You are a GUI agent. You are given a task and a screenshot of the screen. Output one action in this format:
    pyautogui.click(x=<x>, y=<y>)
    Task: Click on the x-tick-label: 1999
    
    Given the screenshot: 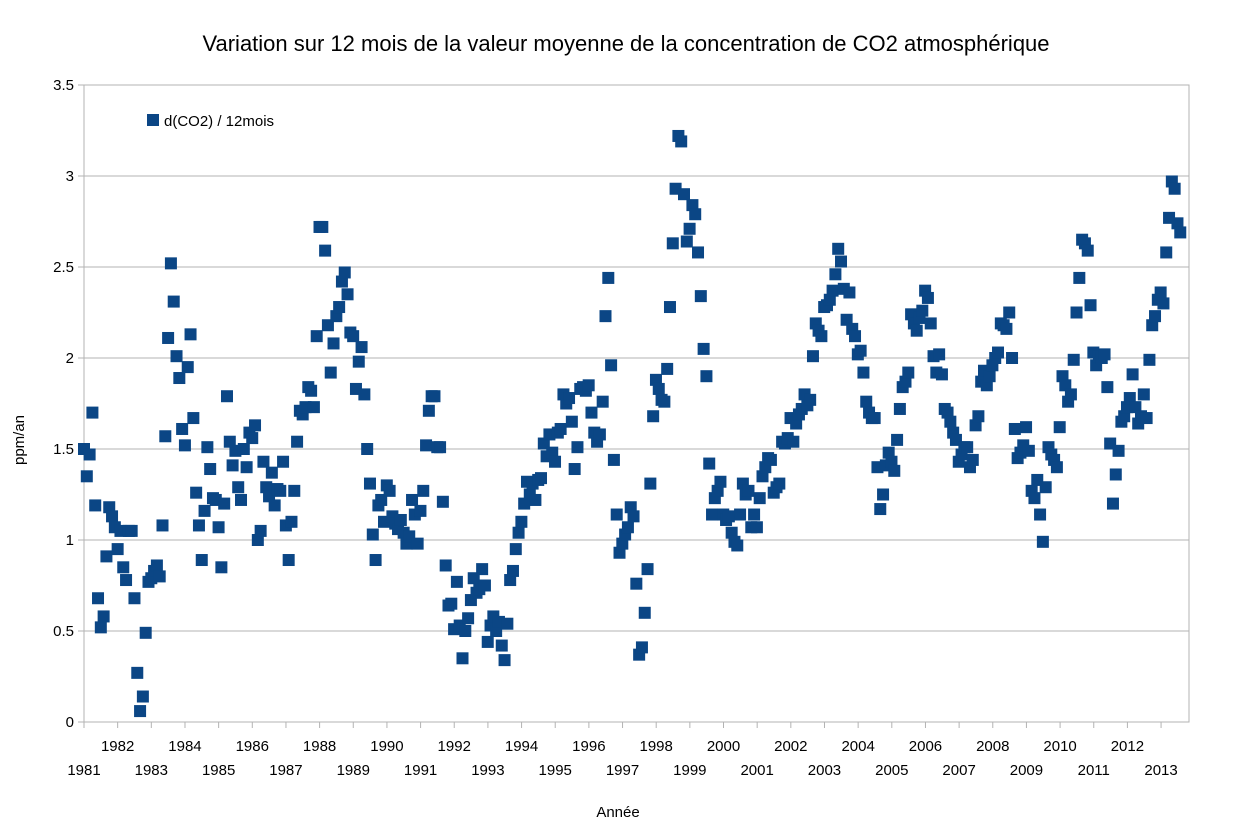 What is the action you would take?
    pyautogui.click(x=689, y=770)
    